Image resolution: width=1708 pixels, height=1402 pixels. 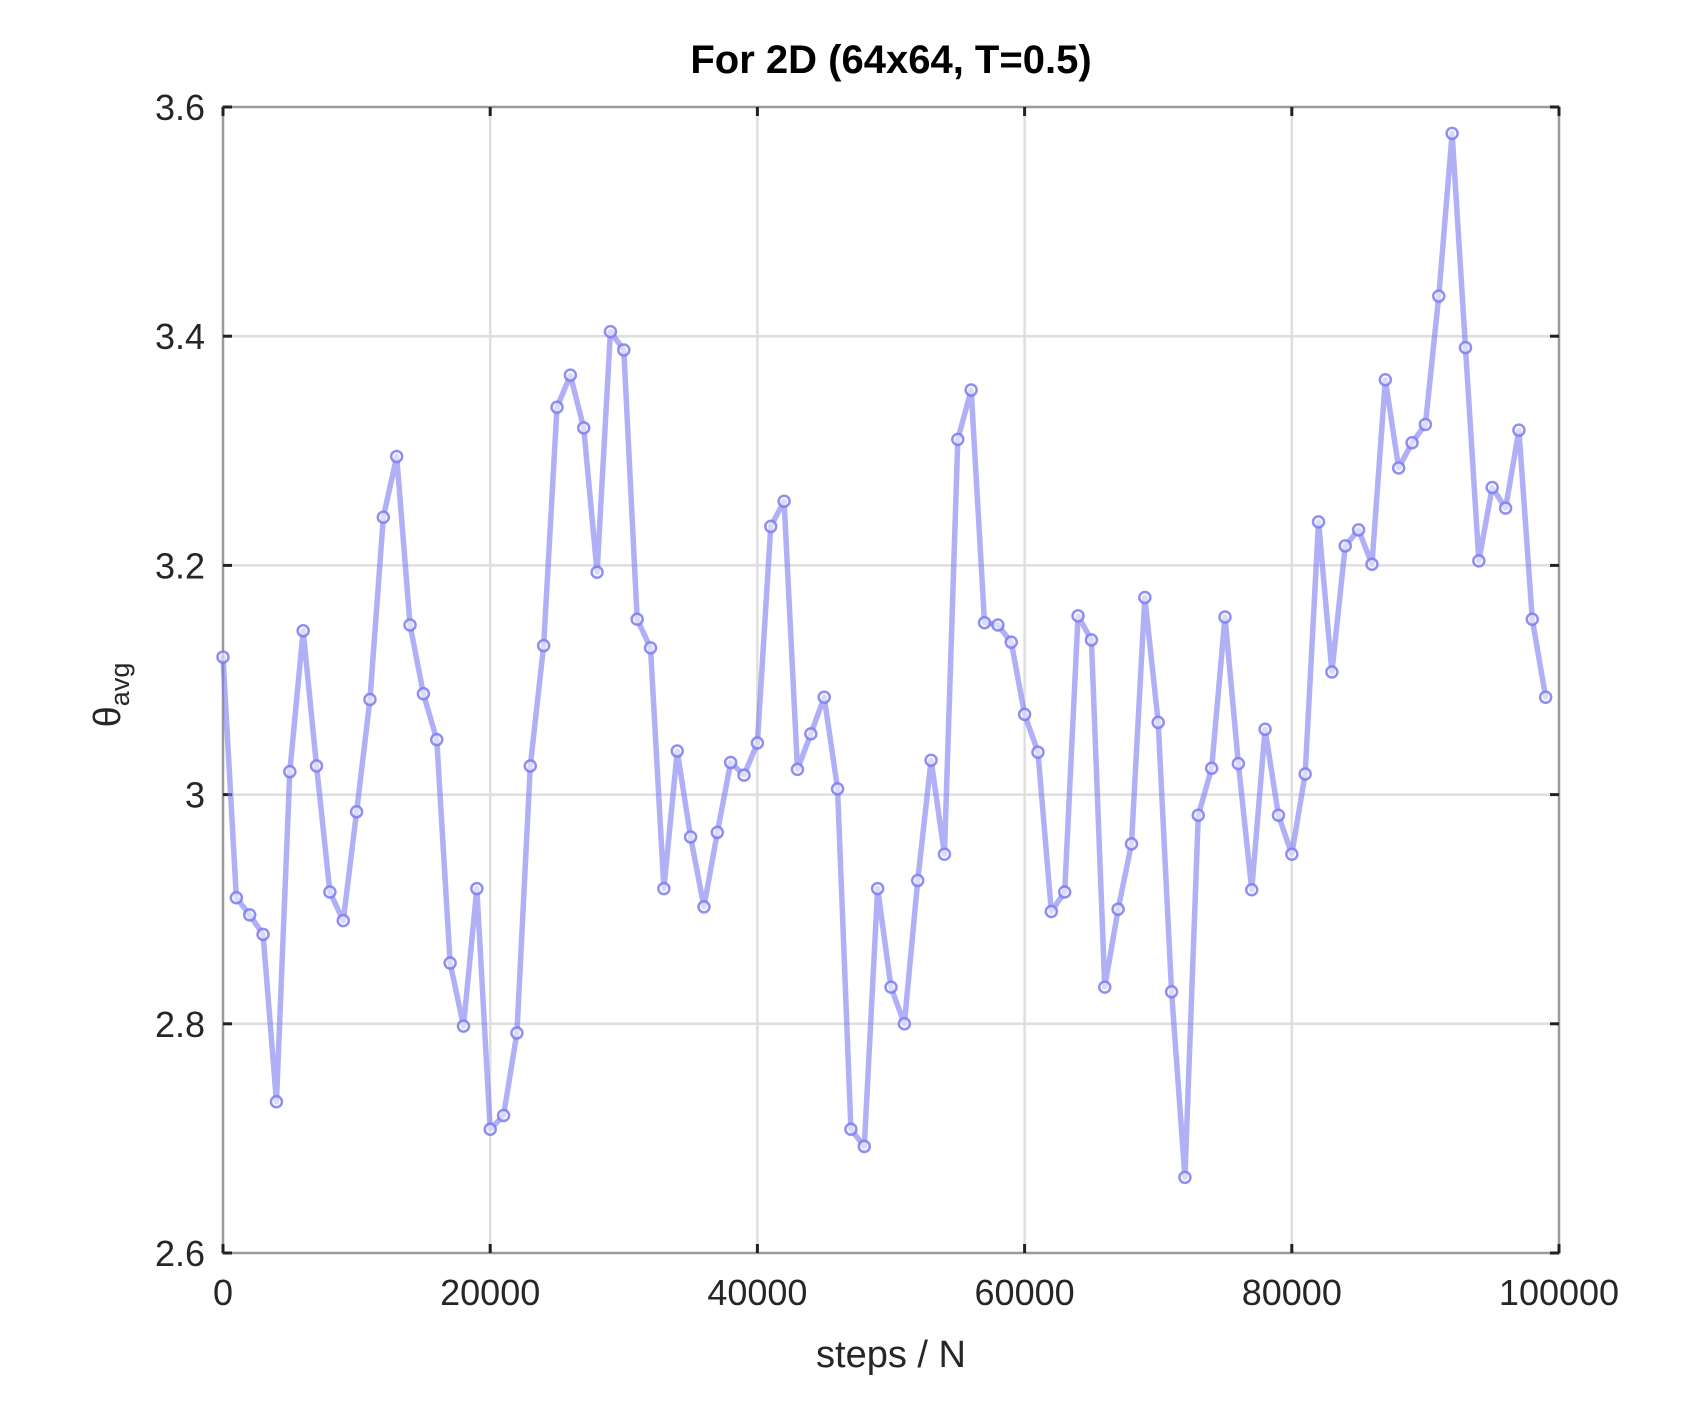 I want to click on x-tick-label: 0, so click(x=223, y=1292).